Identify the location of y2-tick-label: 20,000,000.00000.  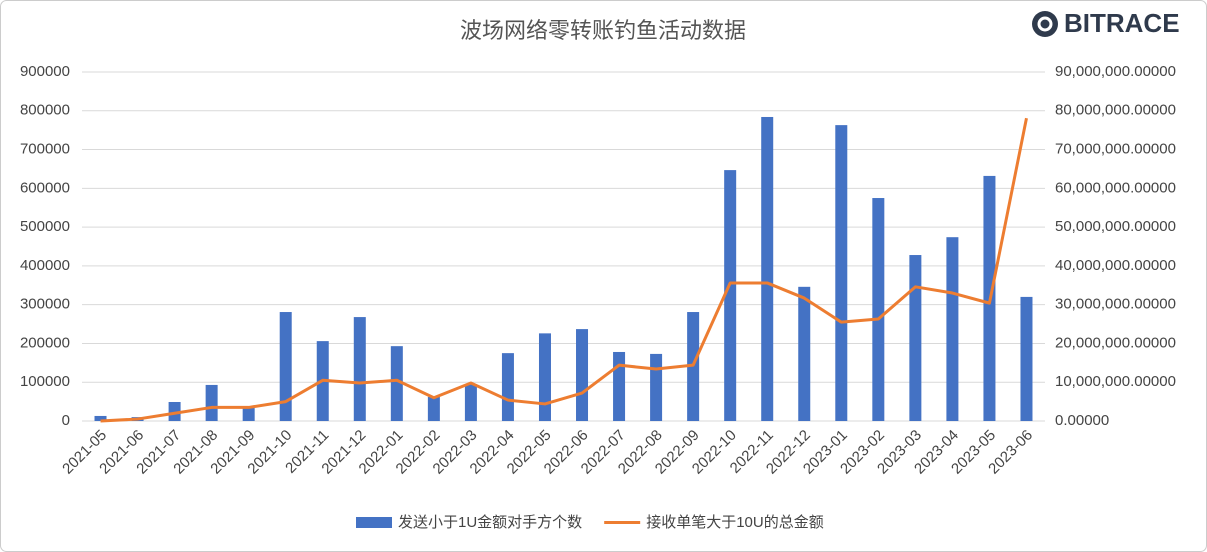
(1115, 342).